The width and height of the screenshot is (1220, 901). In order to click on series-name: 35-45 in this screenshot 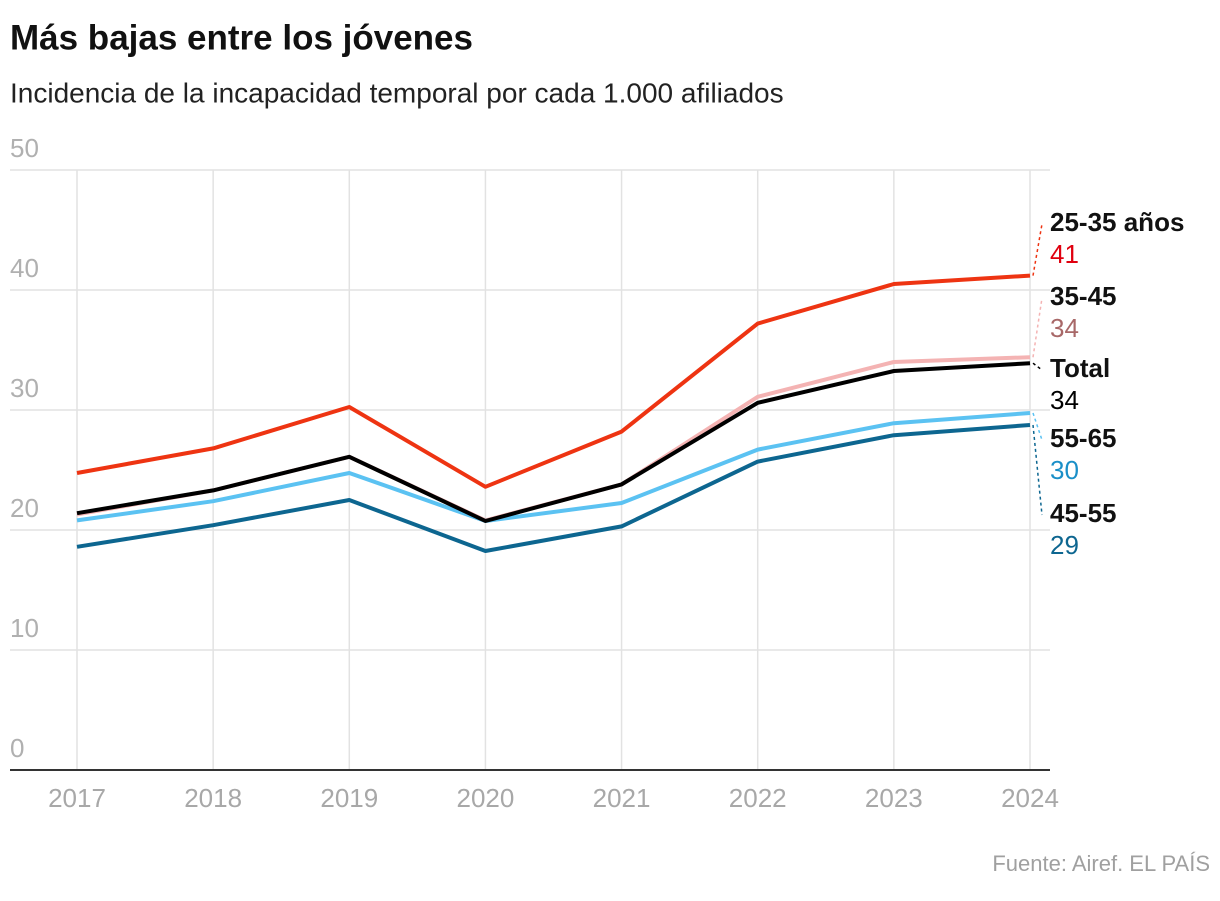, I will do `click(1083, 296)`.